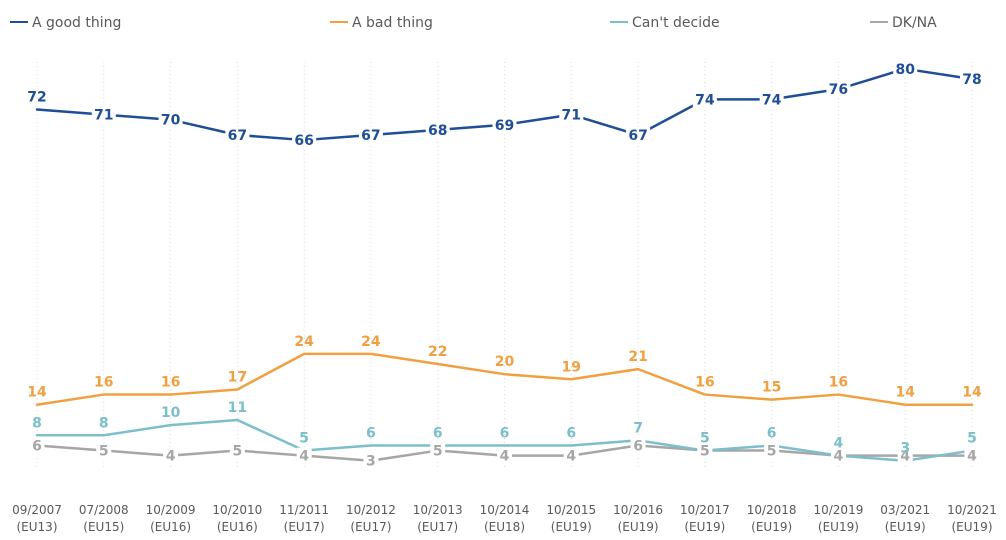  I want to click on data-label-2-12: 4, so click(839, 444).